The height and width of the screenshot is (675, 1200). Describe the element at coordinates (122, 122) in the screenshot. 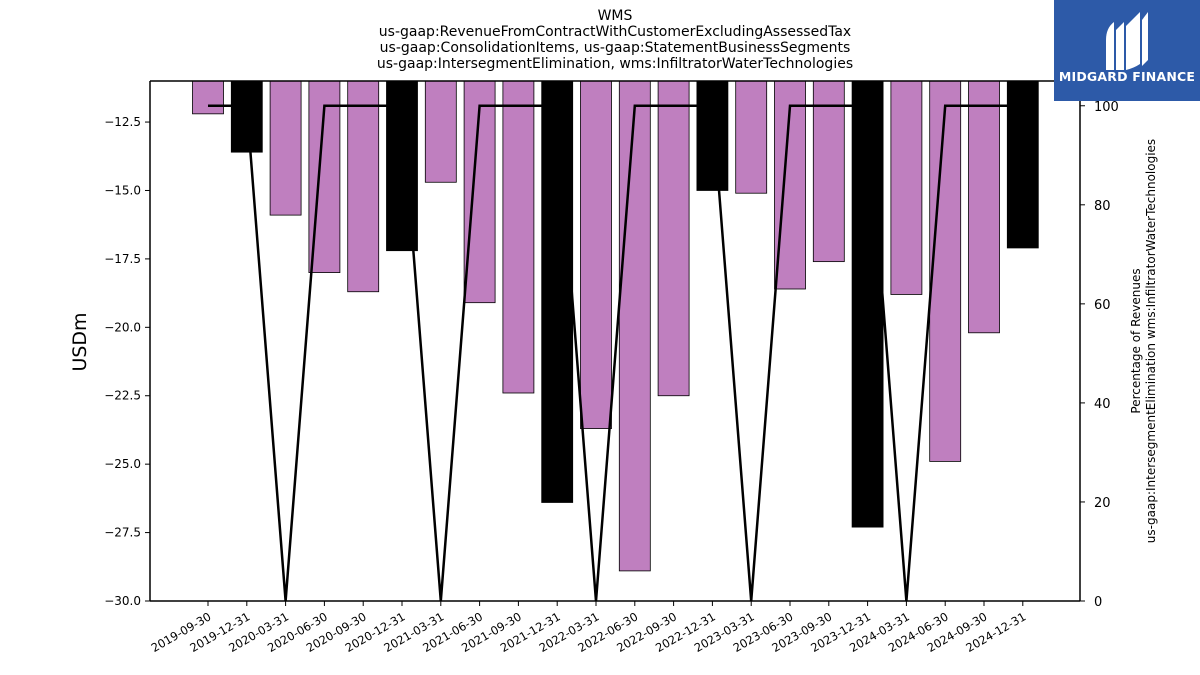

I see `y-tick-label: −12.5` at that location.